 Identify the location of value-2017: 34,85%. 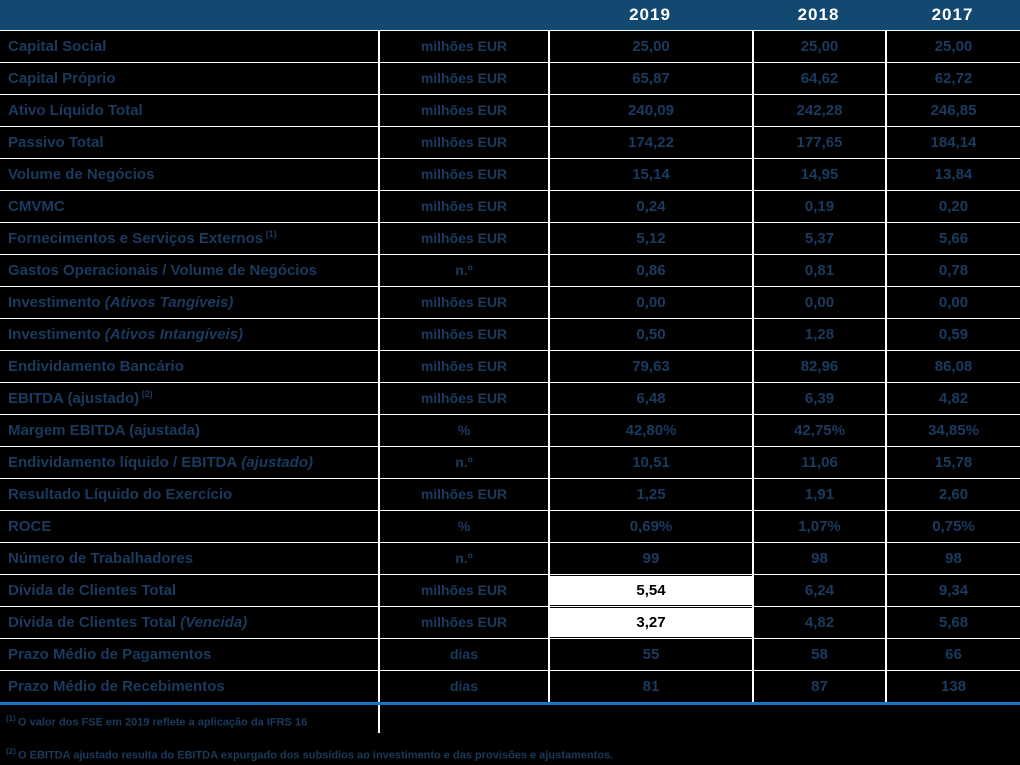
(952, 430).